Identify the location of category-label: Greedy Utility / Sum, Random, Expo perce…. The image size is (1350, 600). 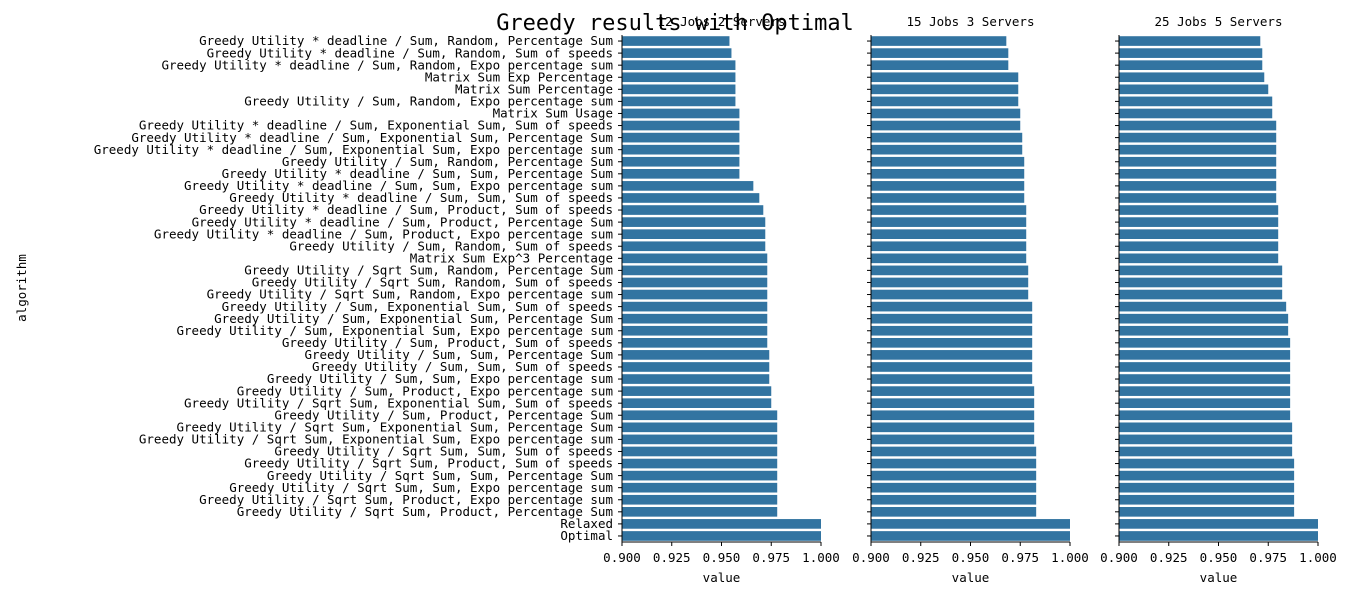
(428, 101).